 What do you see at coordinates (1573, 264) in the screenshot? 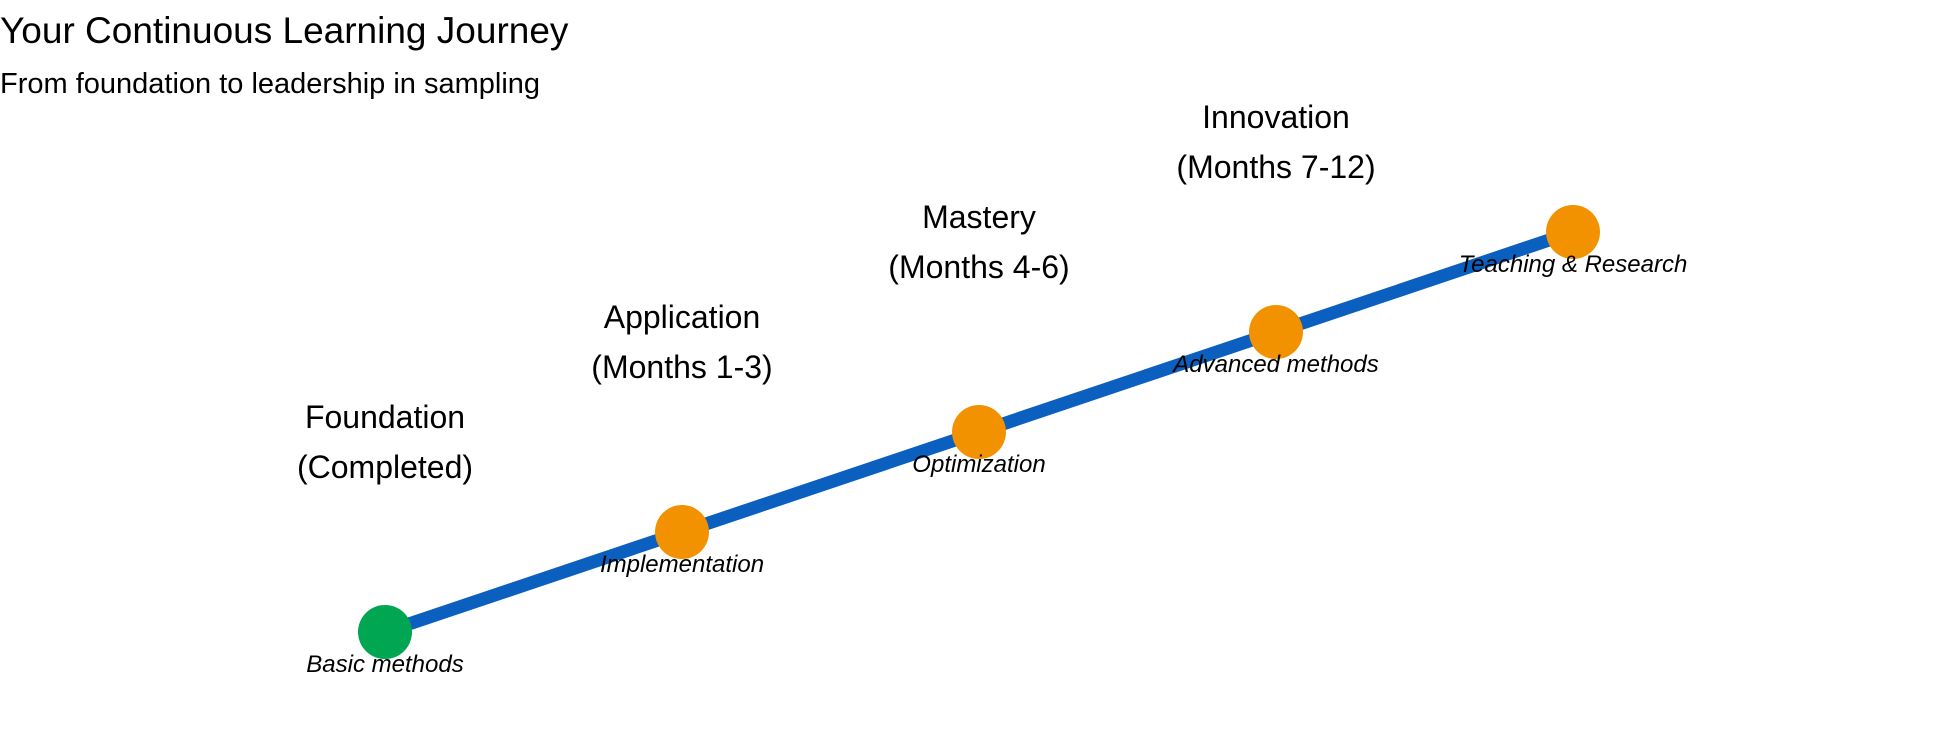
I see `stage-focus-teaching-research: Teaching & Research` at bounding box center [1573, 264].